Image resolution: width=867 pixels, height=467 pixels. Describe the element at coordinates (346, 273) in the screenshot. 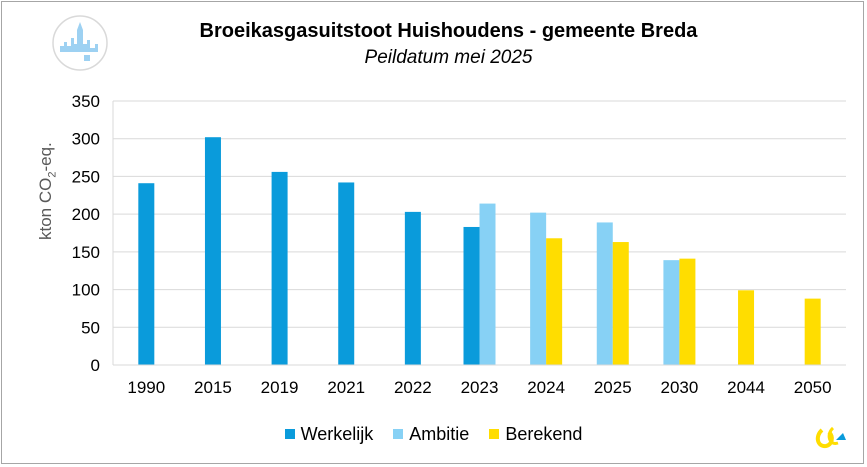

I see `bar-werkelijk-2021` at that location.